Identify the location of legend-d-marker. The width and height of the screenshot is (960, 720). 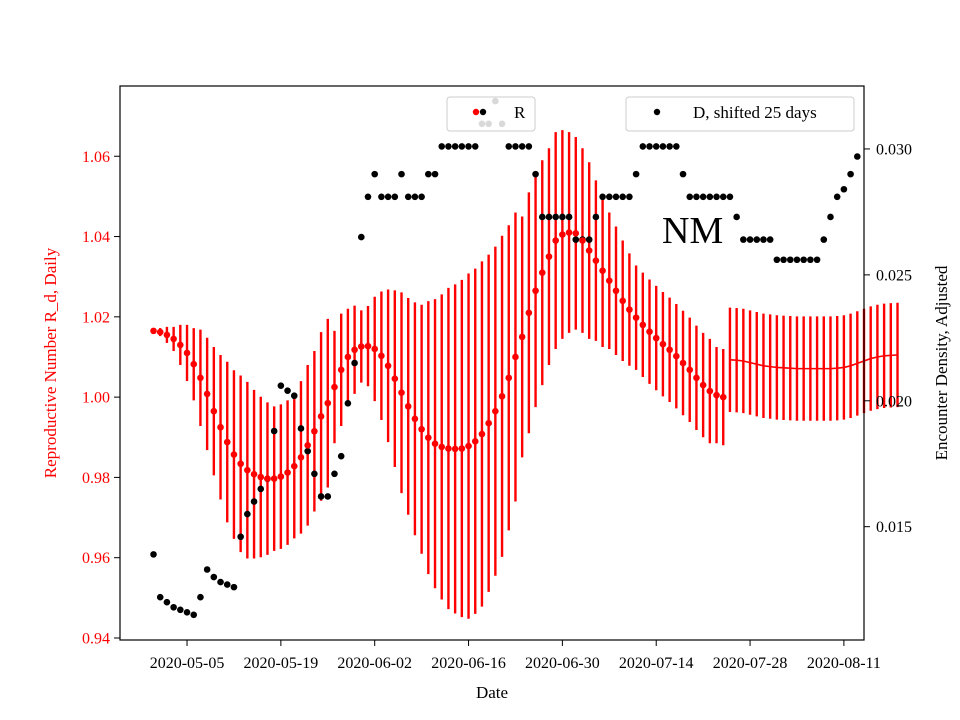
(657, 112).